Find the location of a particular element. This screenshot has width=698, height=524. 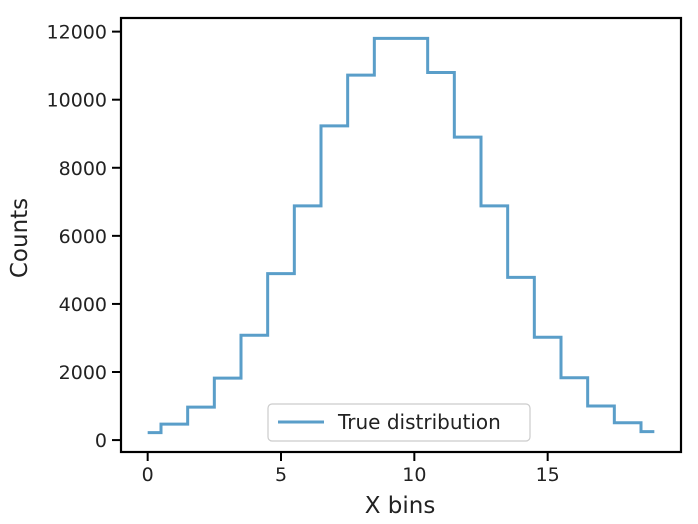

x-axis-ticks: 0 5 10 15 is located at coordinates (351, 469).